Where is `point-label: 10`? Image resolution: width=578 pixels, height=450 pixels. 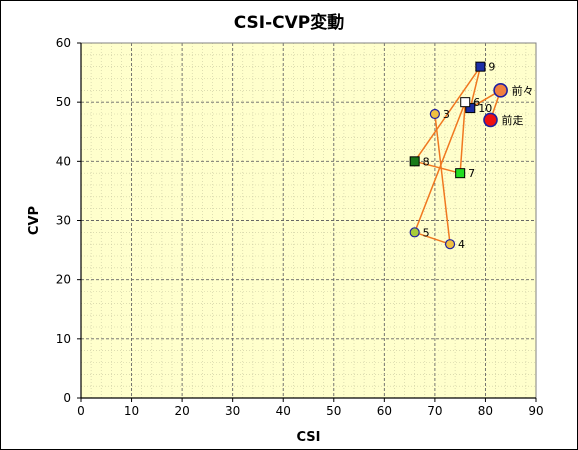 point-label: 10 is located at coordinates (485, 108).